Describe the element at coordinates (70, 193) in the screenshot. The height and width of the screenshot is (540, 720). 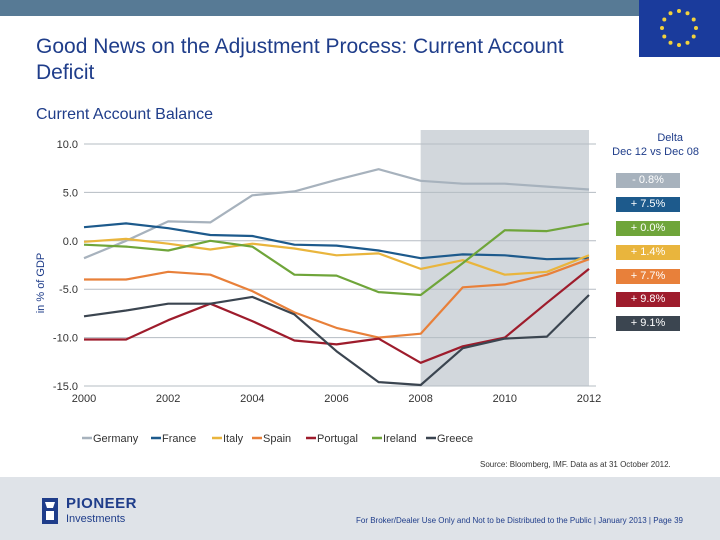
I see `y-tick-label: 5.0` at that location.